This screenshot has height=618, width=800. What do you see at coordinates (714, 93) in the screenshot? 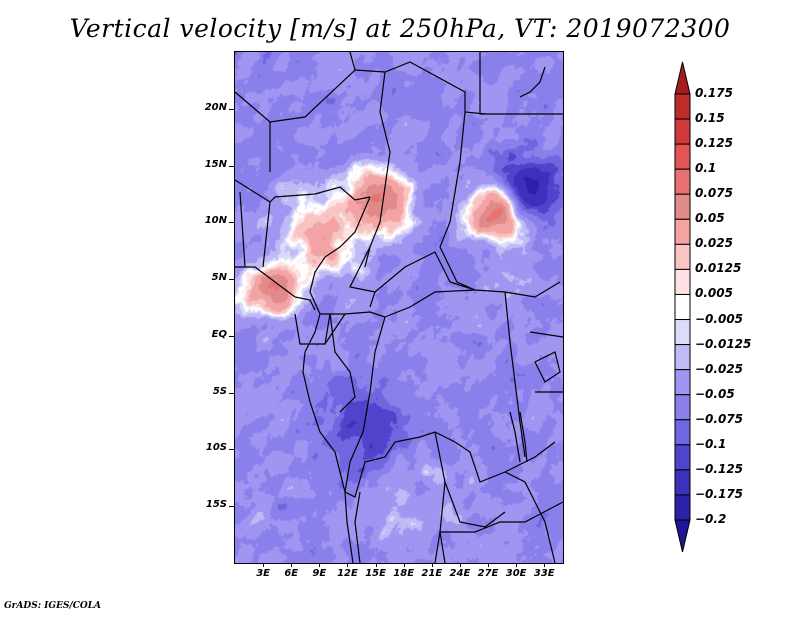
I see `colorbar-level-label: 0.175` at bounding box center [714, 93].